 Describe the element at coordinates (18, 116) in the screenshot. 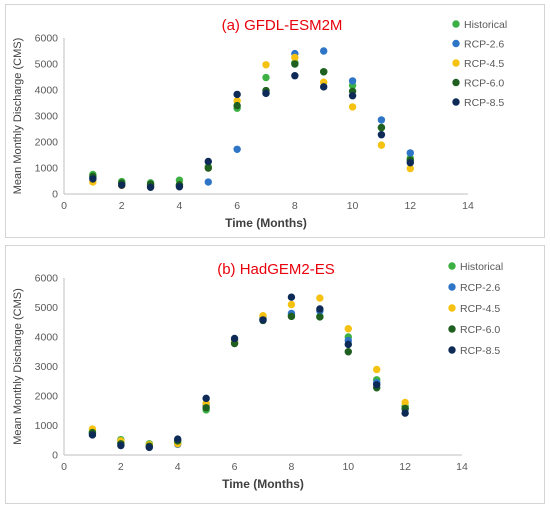

I see `chart-a-y-axis-title: Mean Monthly Discharge (CMS)` at that location.